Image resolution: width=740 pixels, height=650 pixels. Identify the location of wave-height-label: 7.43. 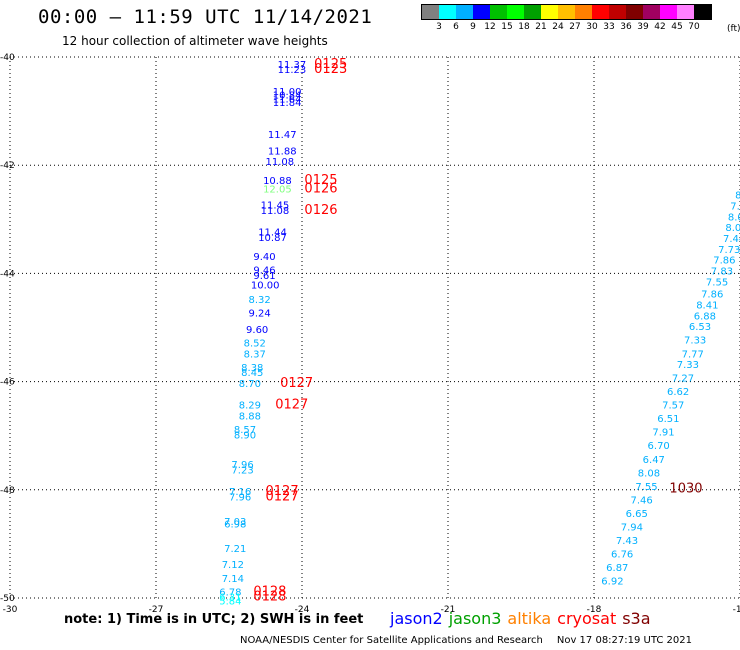
(627, 541).